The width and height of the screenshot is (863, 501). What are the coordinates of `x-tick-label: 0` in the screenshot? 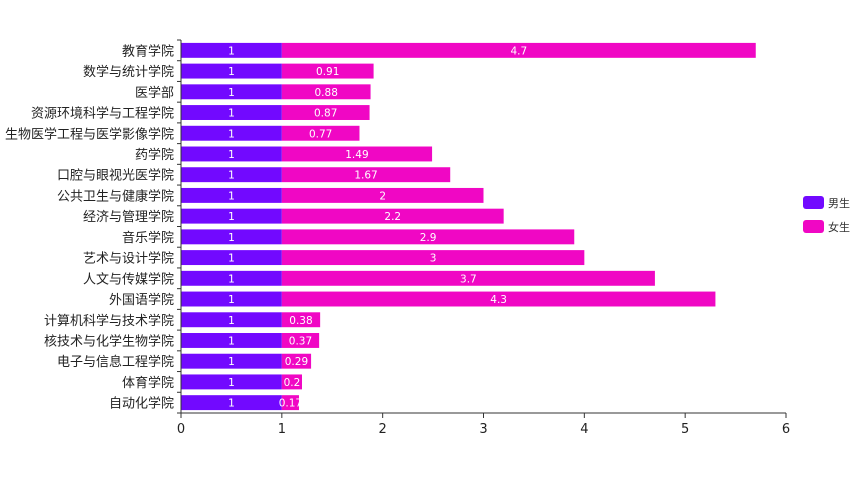 It's located at (181, 429).